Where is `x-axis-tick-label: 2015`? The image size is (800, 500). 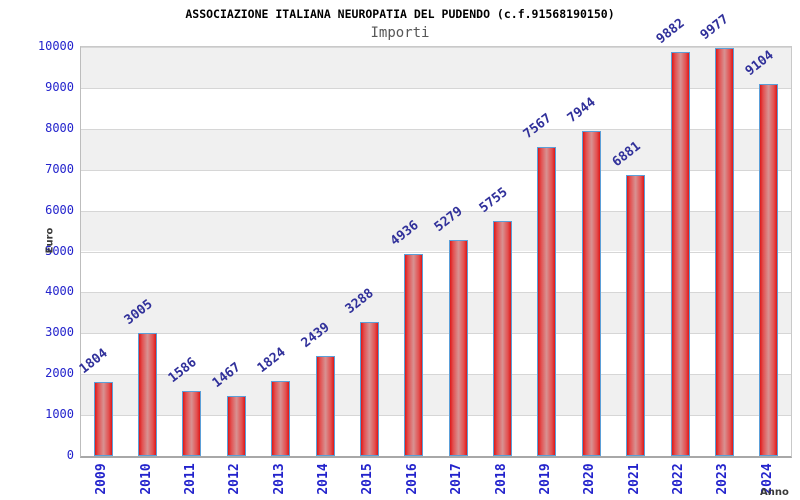 x-axis-tick-label: 2015 is located at coordinates (368, 479).